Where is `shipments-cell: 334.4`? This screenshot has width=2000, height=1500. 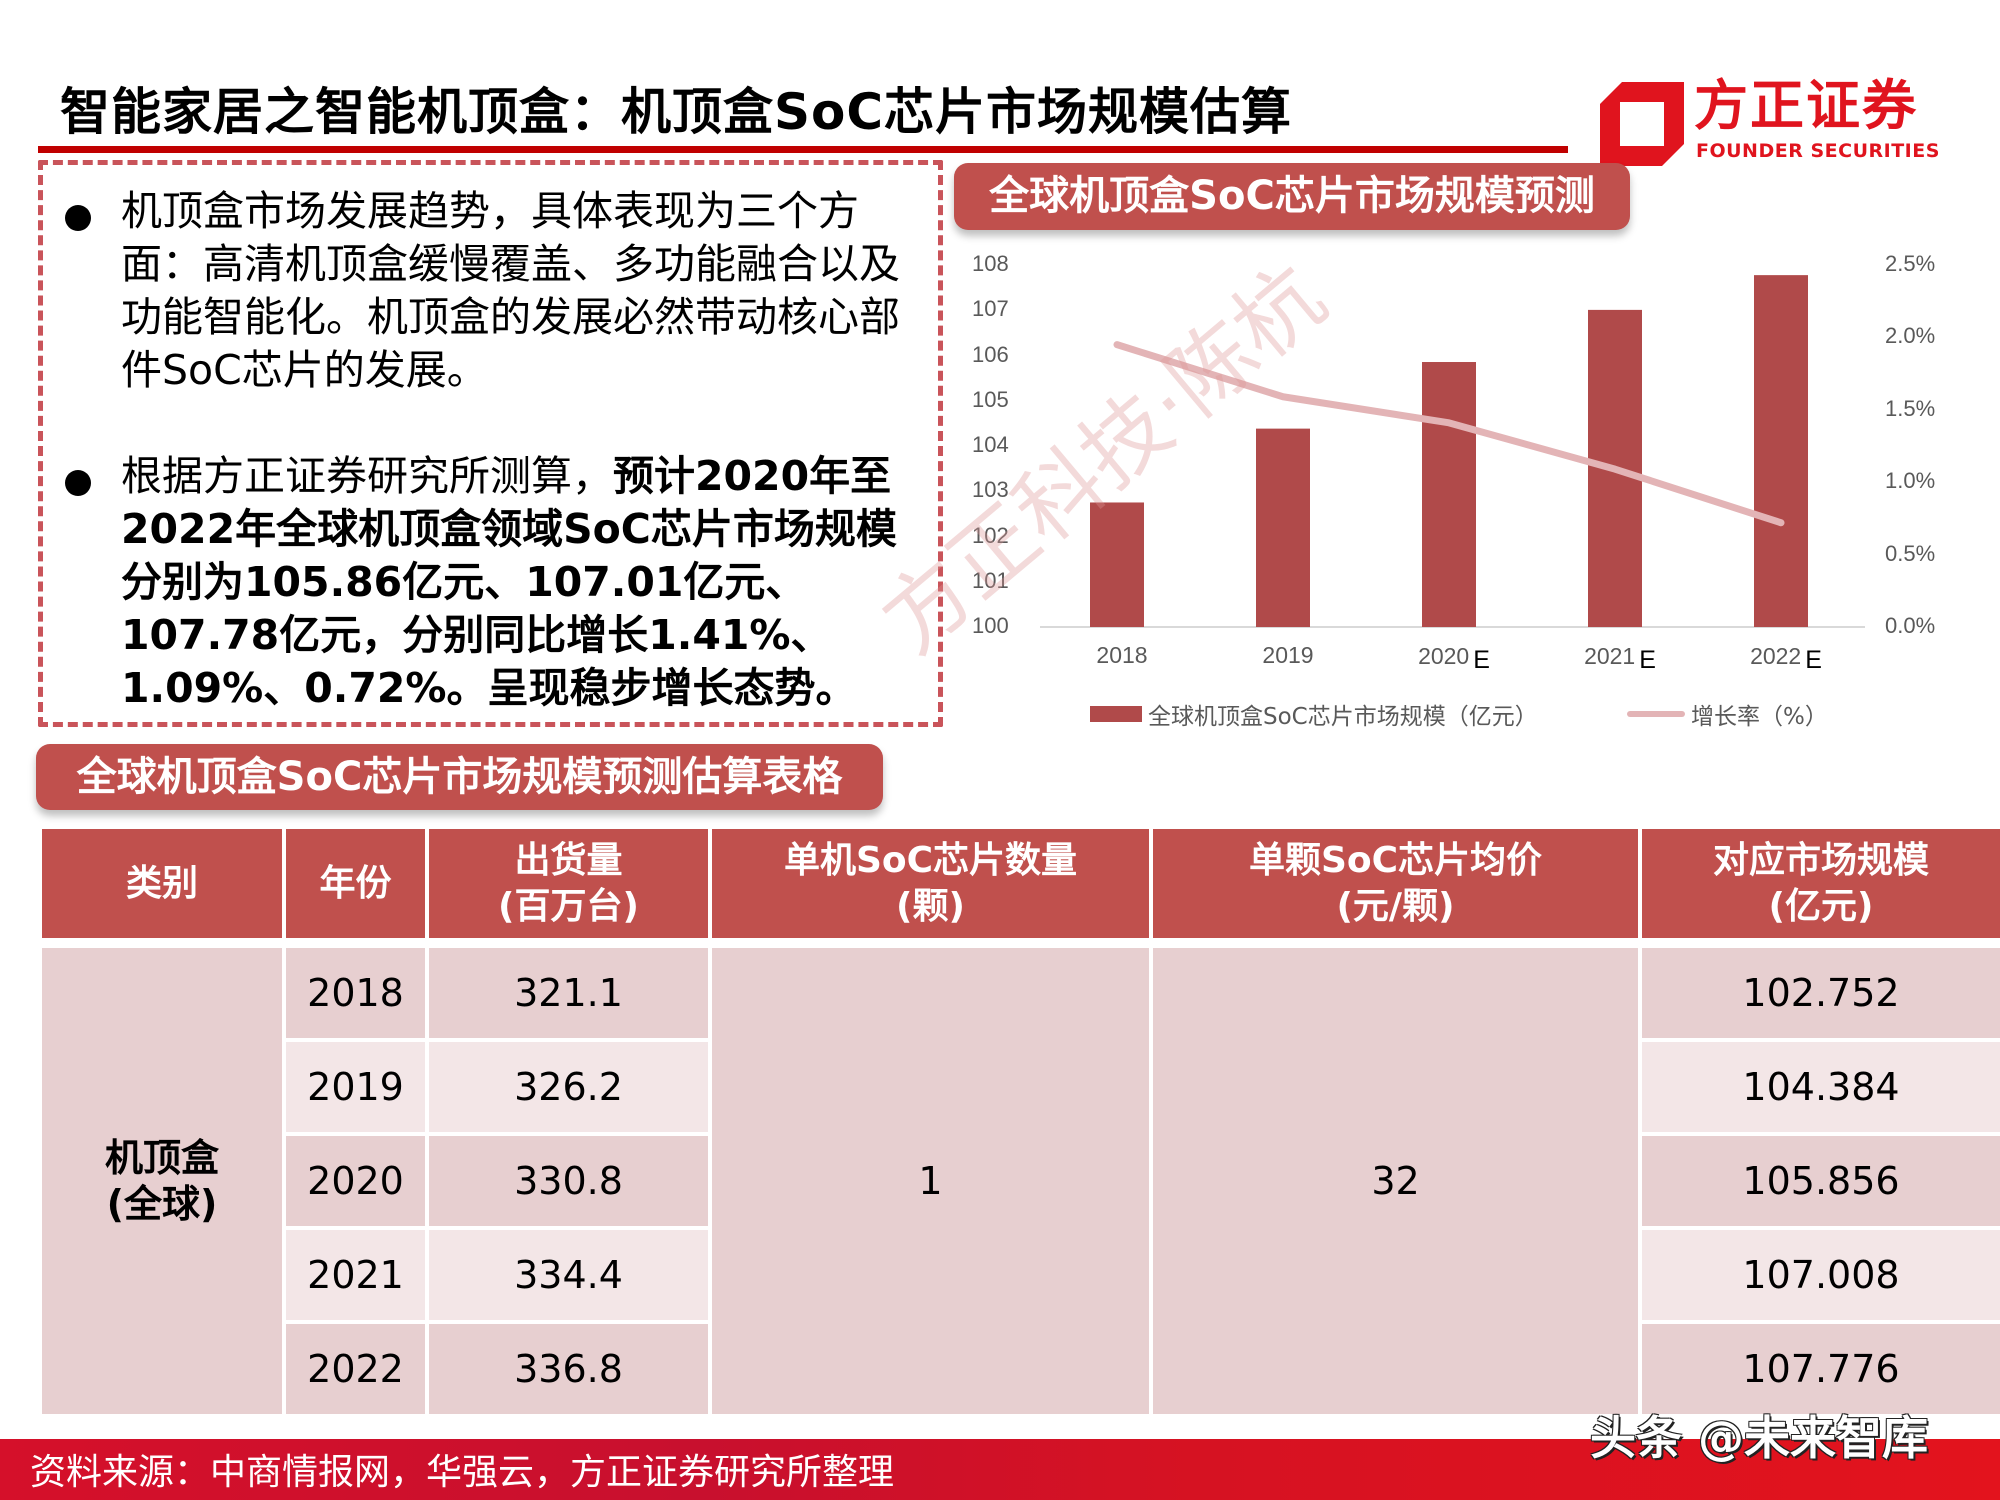
shipments-cell: 334.4 is located at coordinates (568, 1275).